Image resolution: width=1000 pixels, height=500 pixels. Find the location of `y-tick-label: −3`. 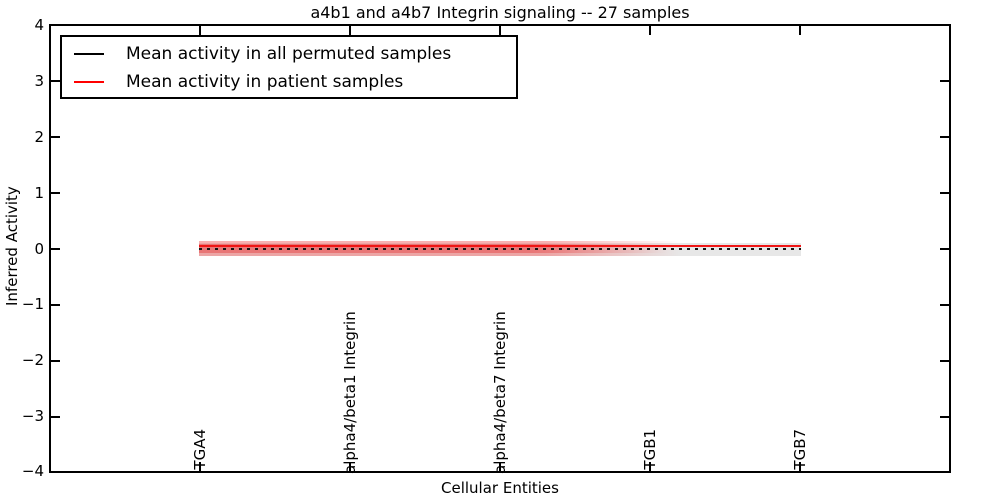

y-tick-label: −3 is located at coordinates (32, 416).